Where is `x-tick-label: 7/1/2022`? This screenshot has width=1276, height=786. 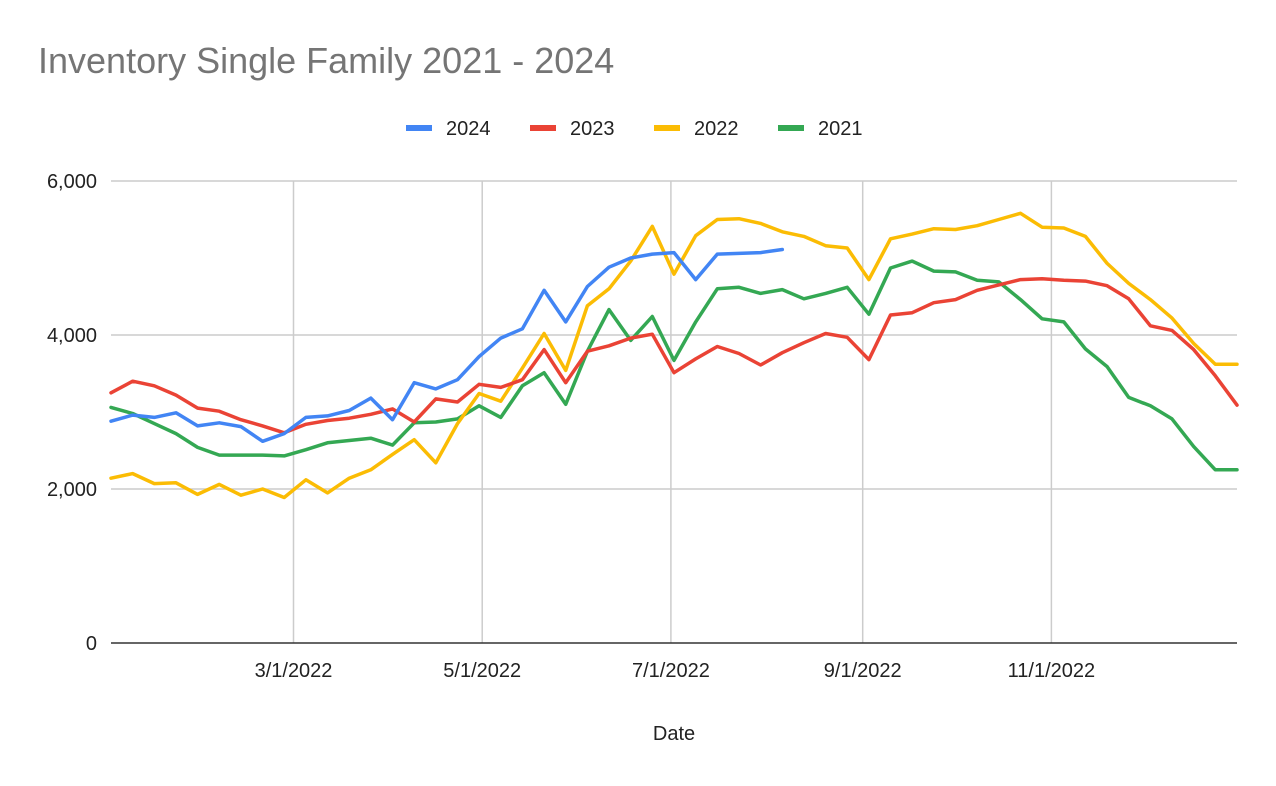
x-tick-label: 7/1/2022 is located at coordinates (671, 671).